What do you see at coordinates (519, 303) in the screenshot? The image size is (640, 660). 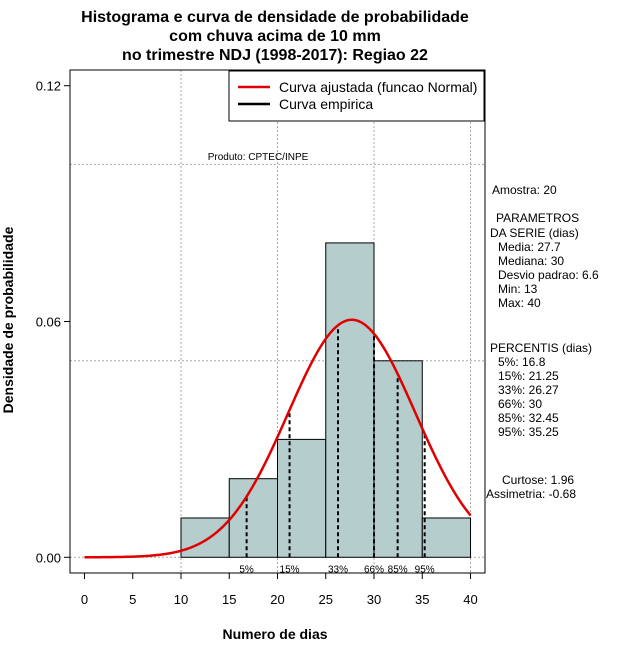 I see `param-item: Max: 40` at bounding box center [519, 303].